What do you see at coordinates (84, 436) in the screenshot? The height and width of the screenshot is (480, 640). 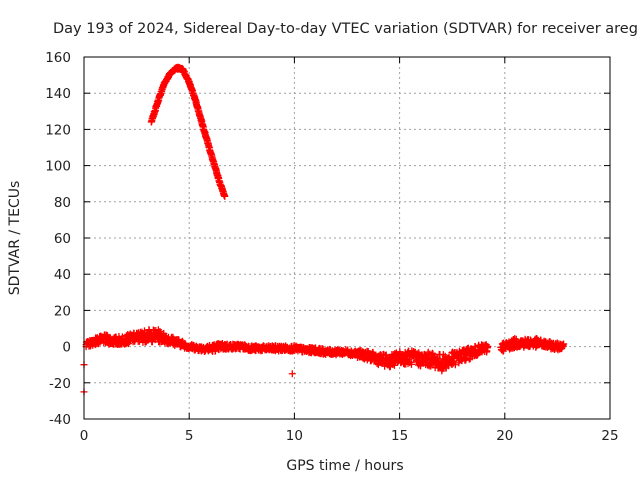 I see `x-tick-label: 0` at bounding box center [84, 436].